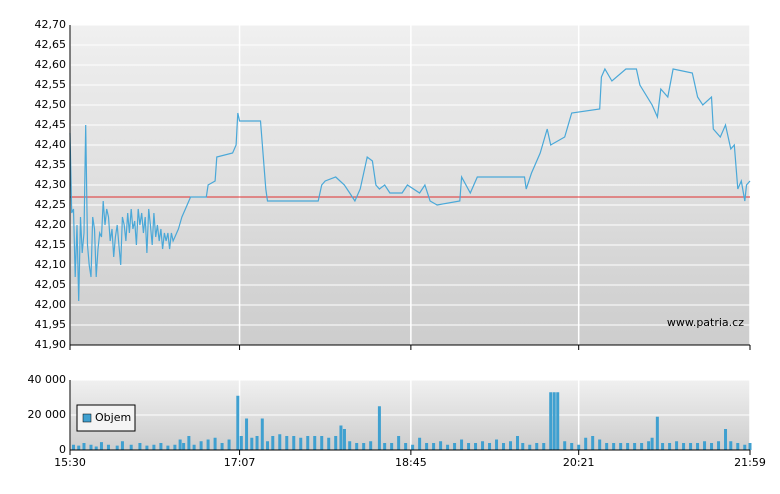 The width and height of the screenshot is (780, 494). What do you see at coordinates (51, 204) in the screenshot?
I see `y-tick-label: 42,25` at bounding box center [51, 204].